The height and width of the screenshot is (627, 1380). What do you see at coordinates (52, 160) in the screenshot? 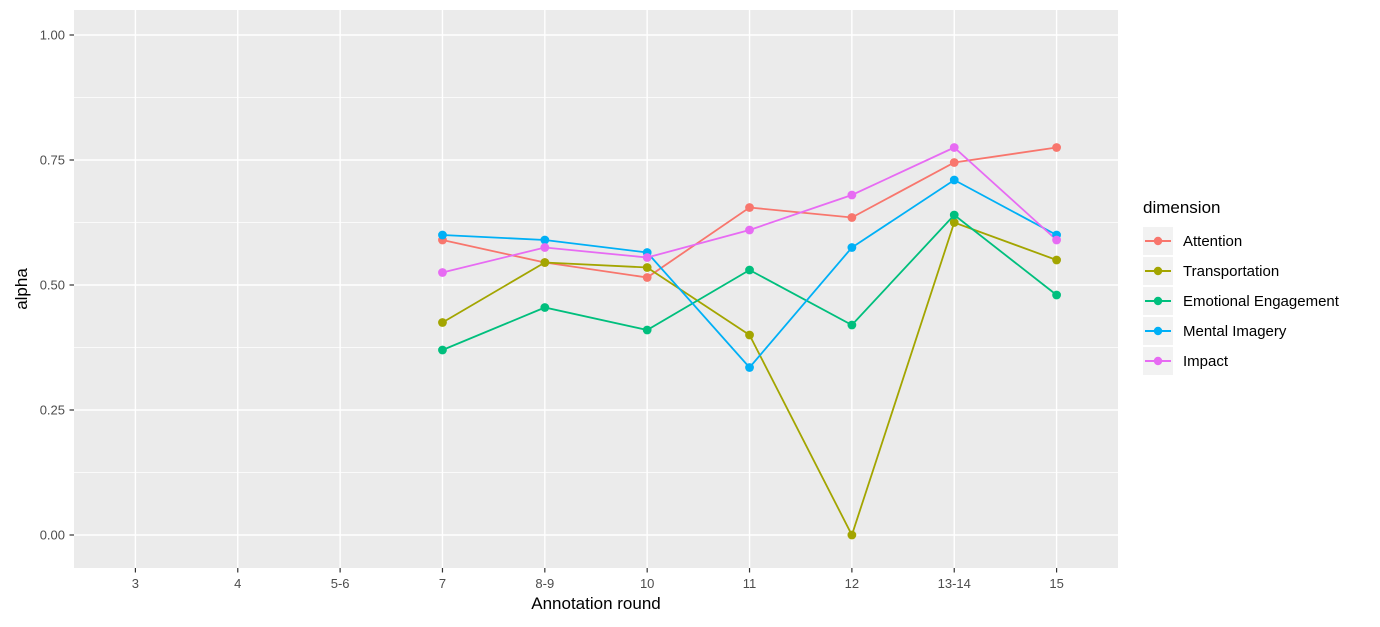
I see `y-axis-tick-label: 0.75` at bounding box center [52, 160].